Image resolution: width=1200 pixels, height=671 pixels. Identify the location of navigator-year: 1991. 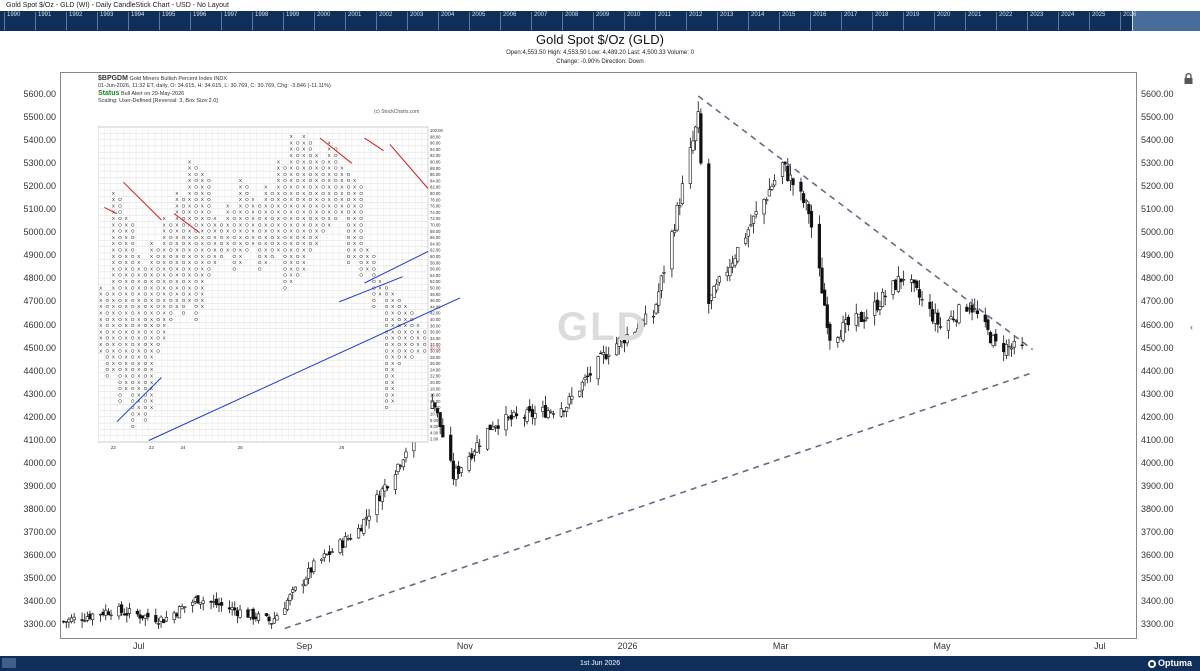
(43, 21).